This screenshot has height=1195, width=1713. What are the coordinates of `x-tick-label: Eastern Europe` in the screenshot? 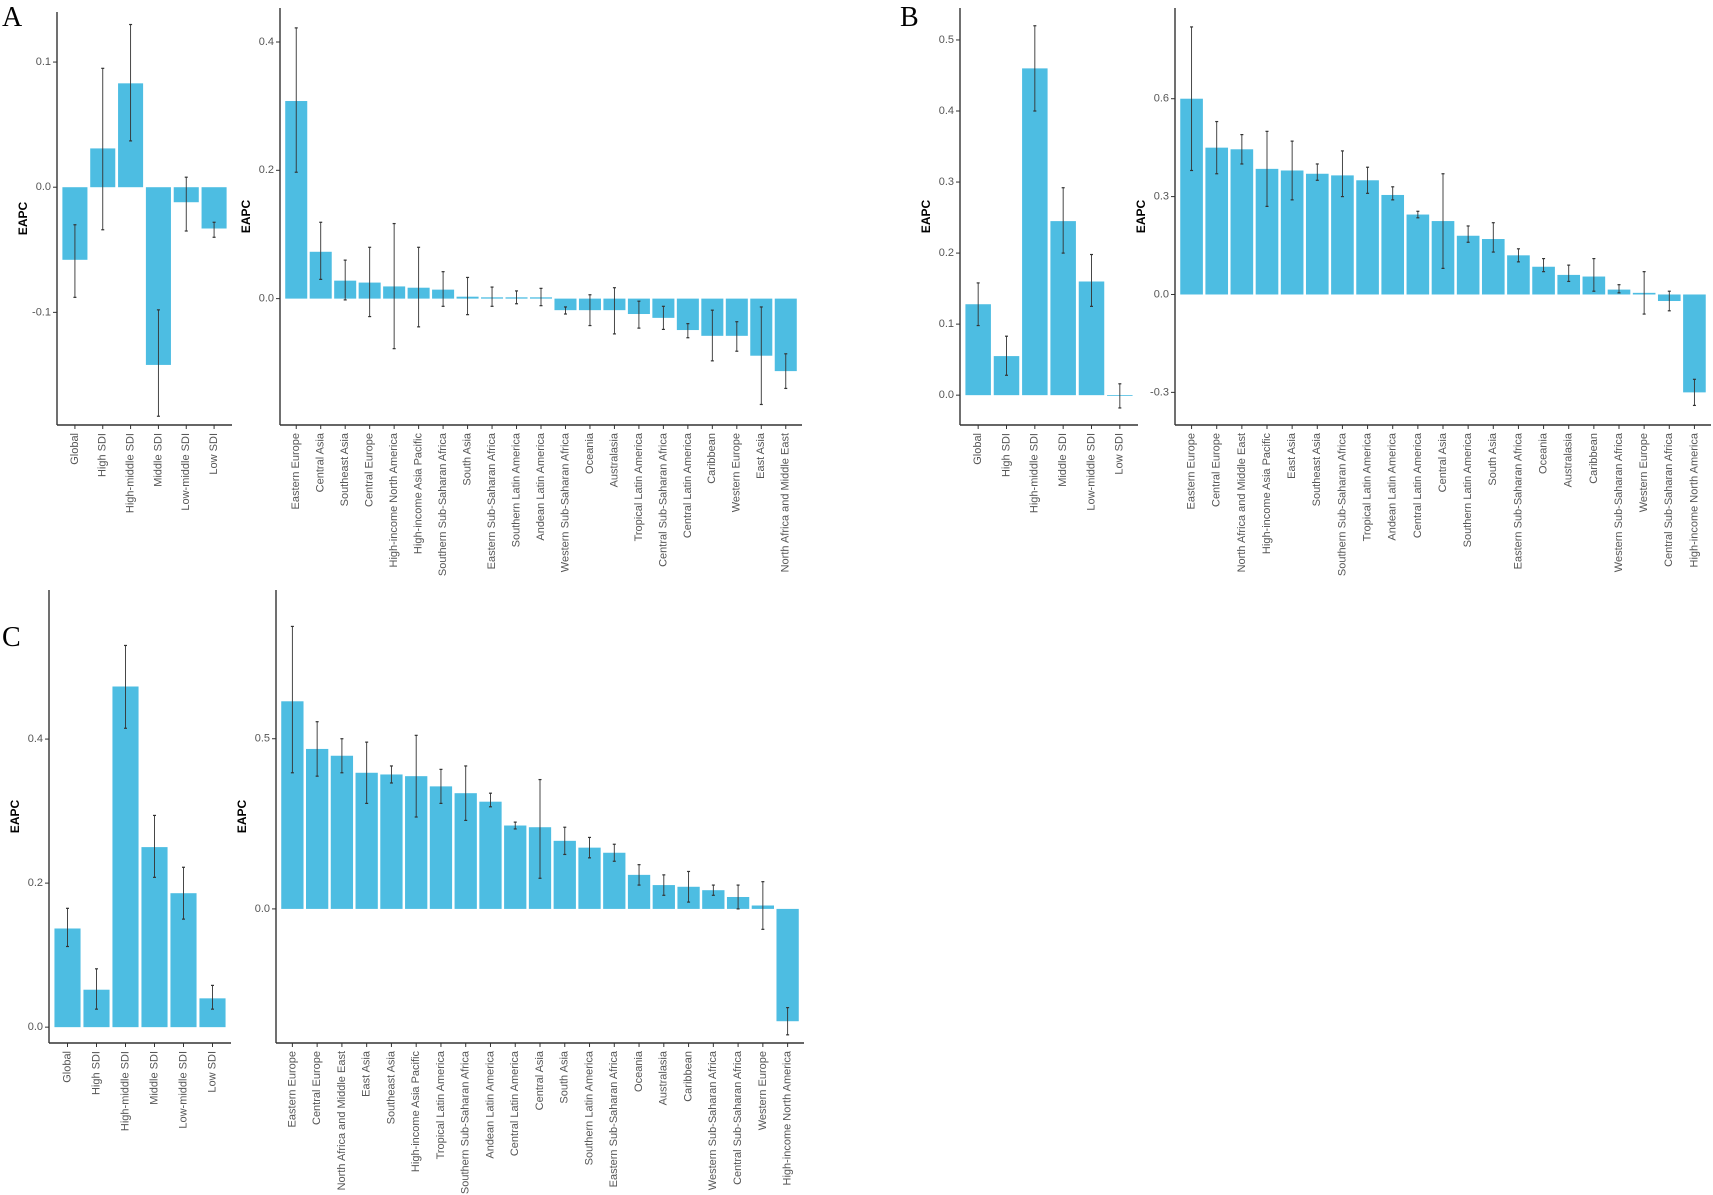 It's located at (296, 471).